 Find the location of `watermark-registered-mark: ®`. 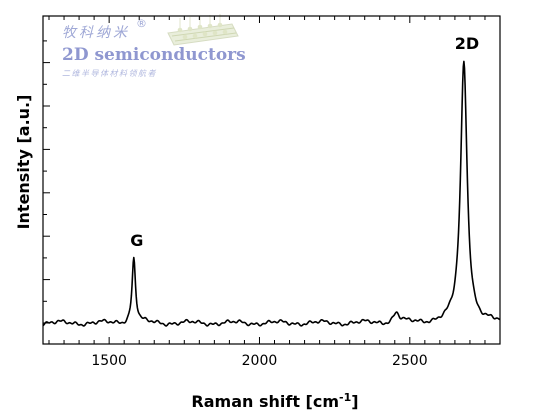

watermark-registered-mark: ® is located at coordinates (141, 23).